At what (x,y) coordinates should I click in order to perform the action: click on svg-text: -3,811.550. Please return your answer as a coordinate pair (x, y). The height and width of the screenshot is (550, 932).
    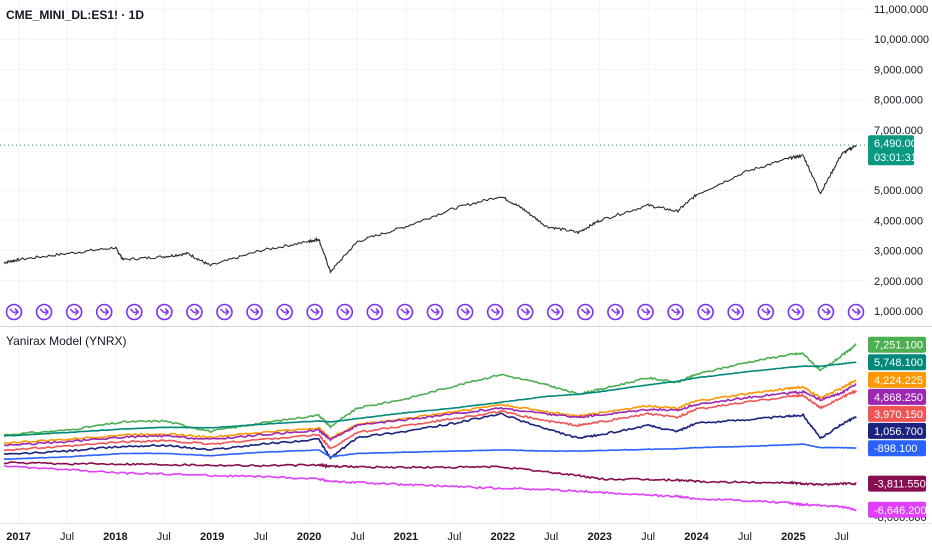
    Looking at the image, I should click on (900, 485).